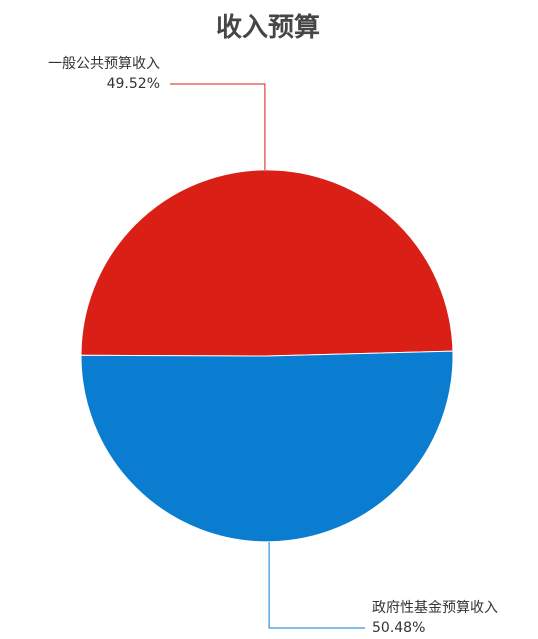 The width and height of the screenshot is (538, 639). I want to click on chart-title: 收入预算, so click(268, 27).